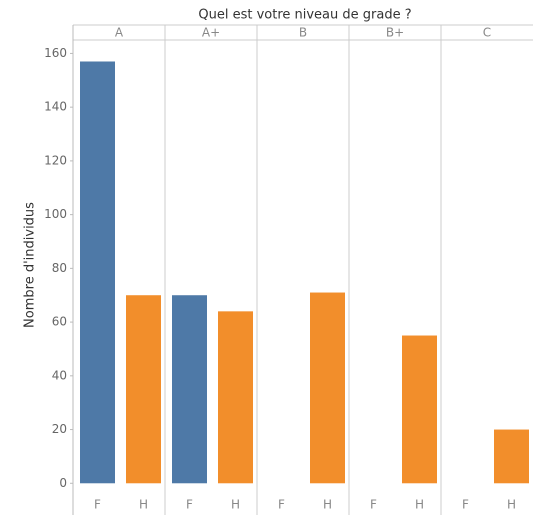 The width and height of the screenshot is (533, 519). I want to click on group-label: C, so click(487, 33).